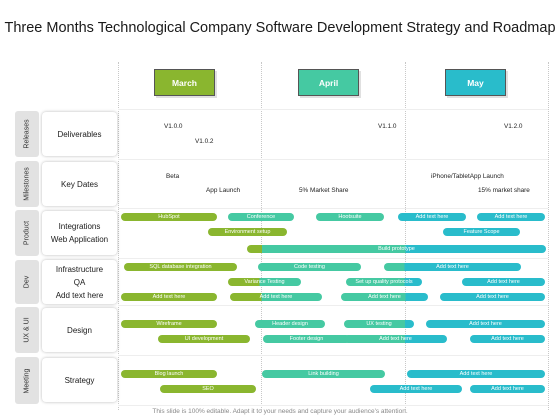  Describe the element at coordinates (208, 389) in the screenshot. I see `task-bar: SEO` at that location.